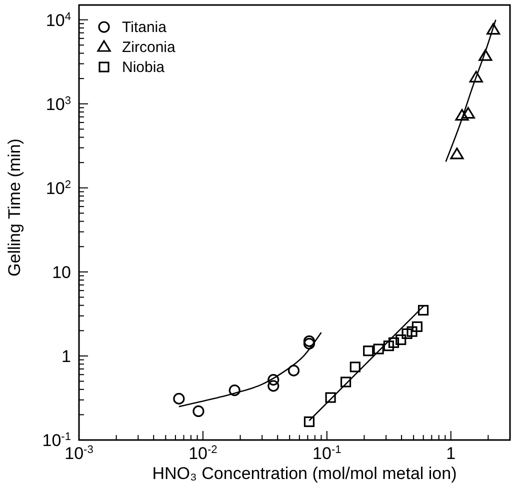 This screenshot has height=483, width=514. I want to click on y-tick-label: 10$^{4}$, so click(58, 20).